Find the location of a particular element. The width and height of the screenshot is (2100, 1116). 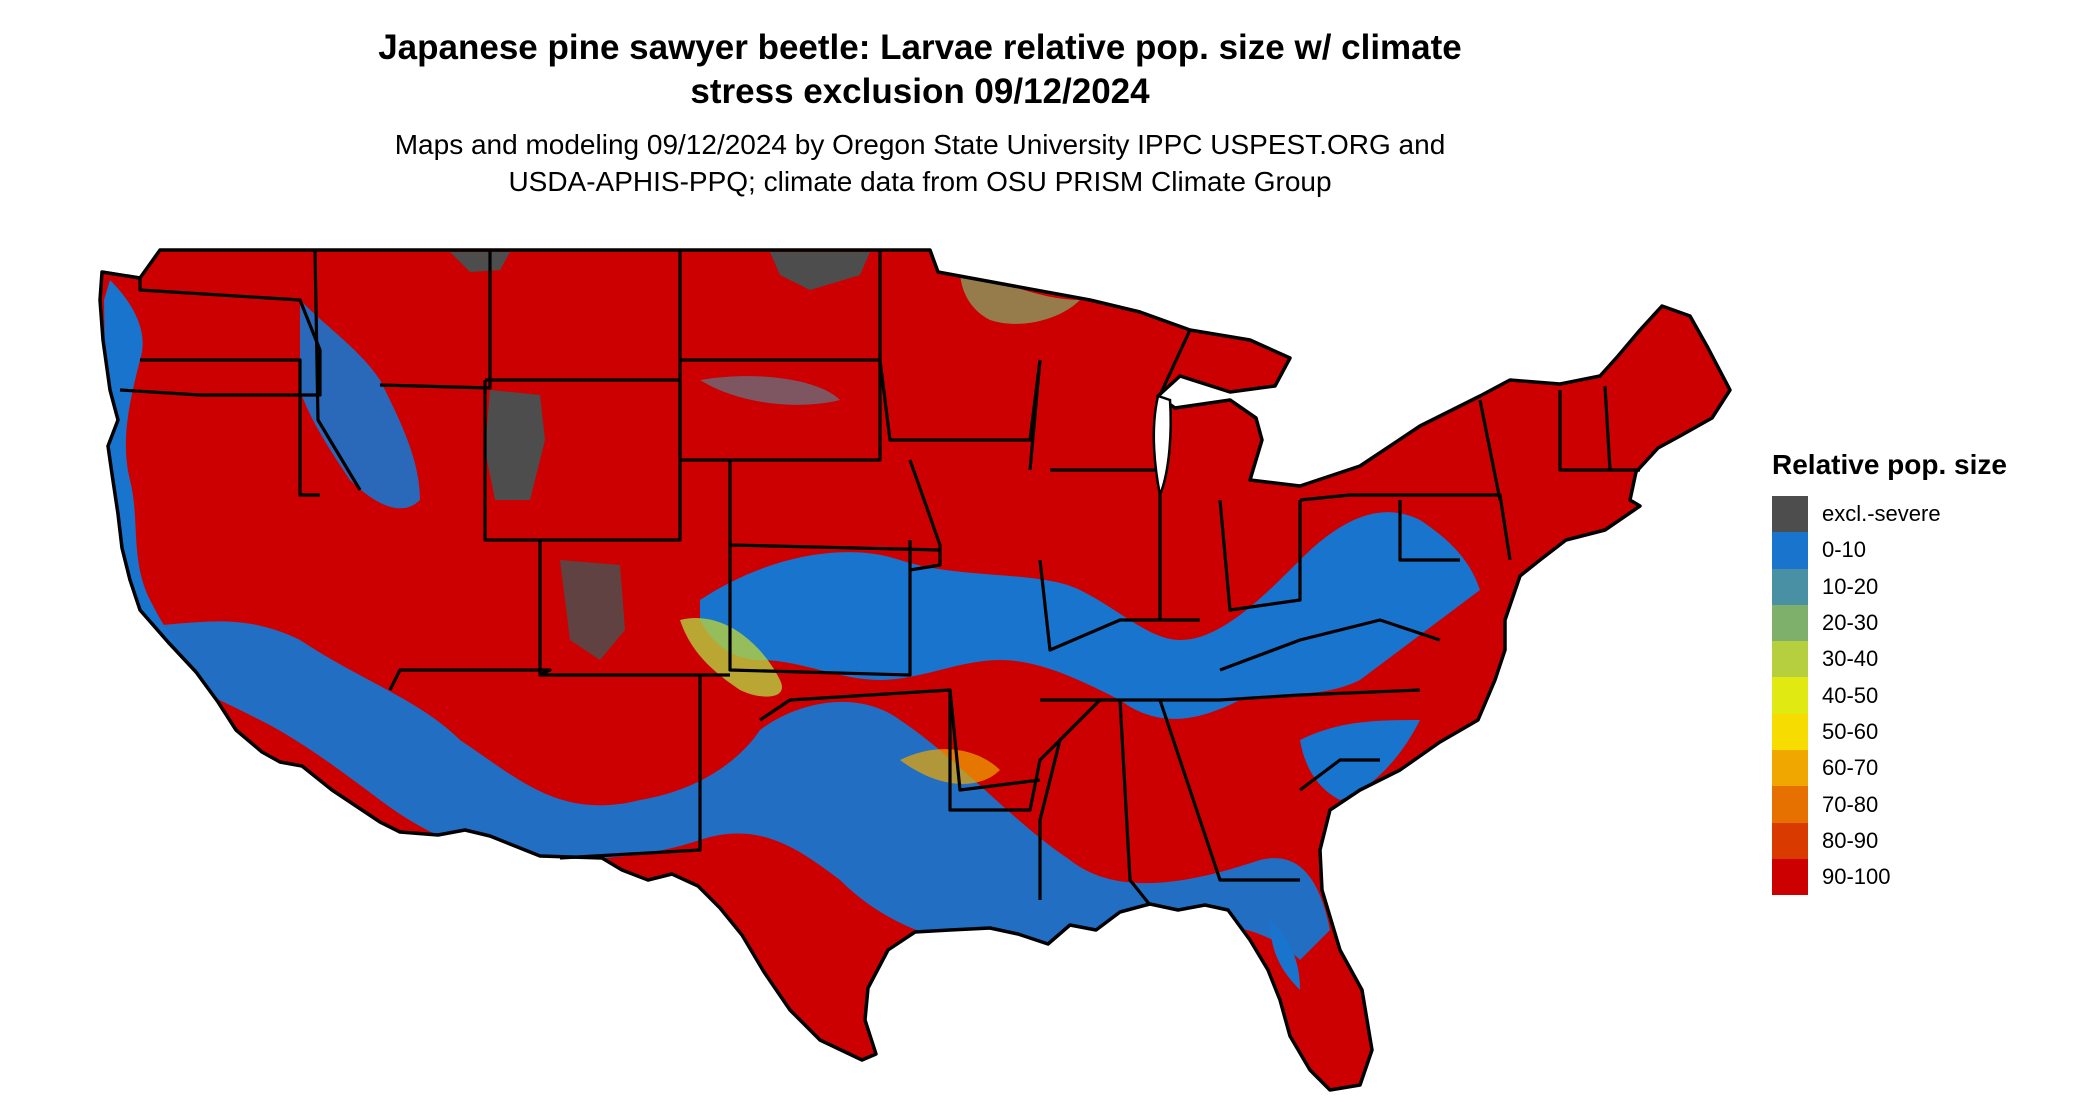

legend-item: 20-30 is located at coordinates (1889, 623).